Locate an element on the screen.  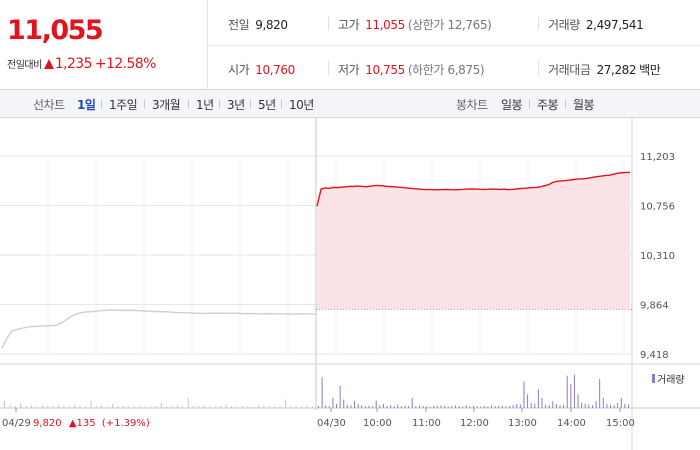
change-line: 전일대비 1,235 +12.58% is located at coordinates (81, 62).